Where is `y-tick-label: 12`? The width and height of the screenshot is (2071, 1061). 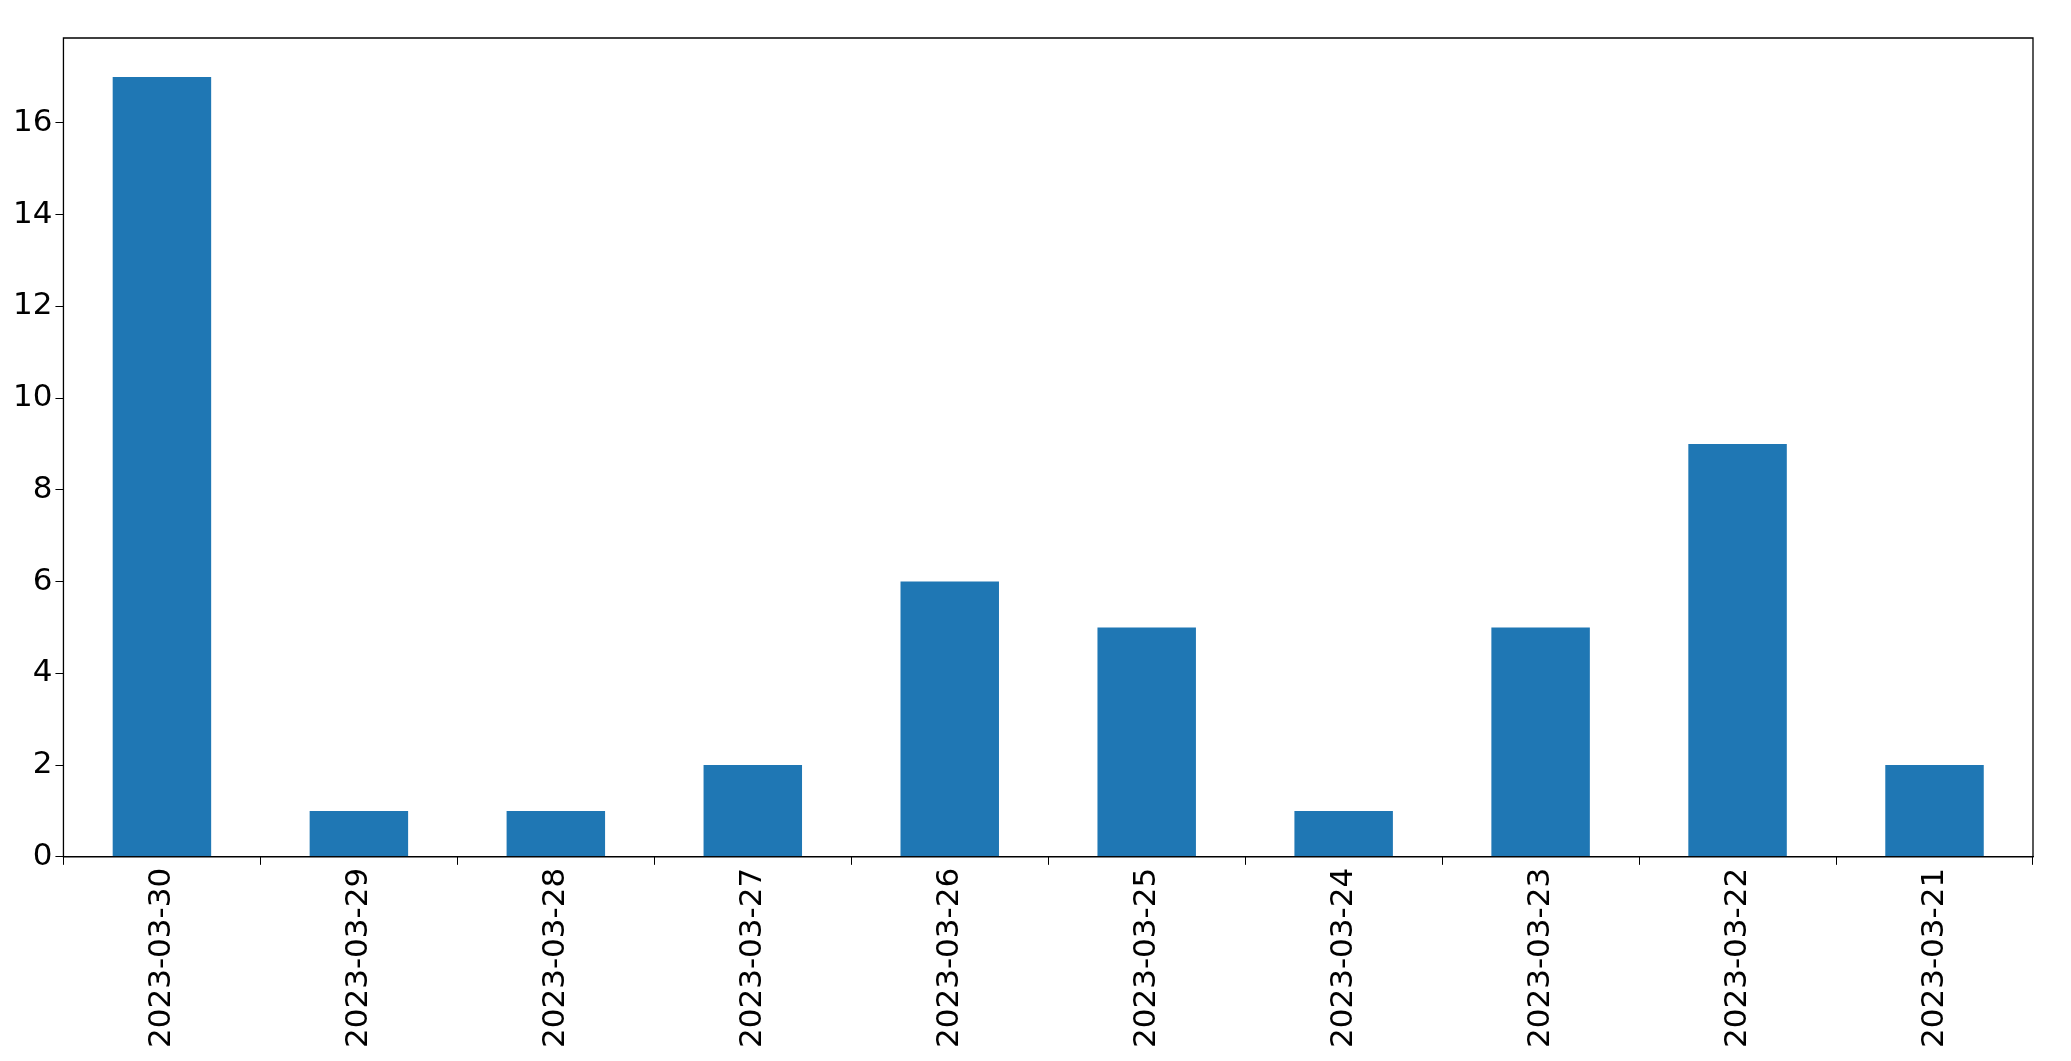
y-tick-label: 12 is located at coordinates (32, 303).